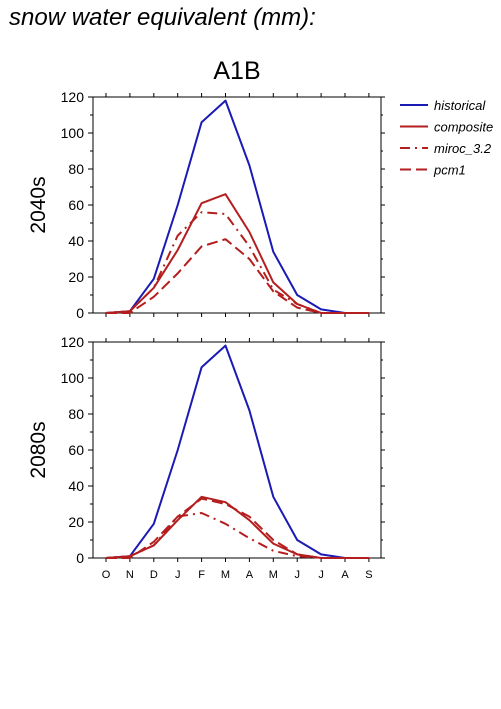 The image size is (501, 709). I want to click on legend-item-historical: historical, so click(443, 105).